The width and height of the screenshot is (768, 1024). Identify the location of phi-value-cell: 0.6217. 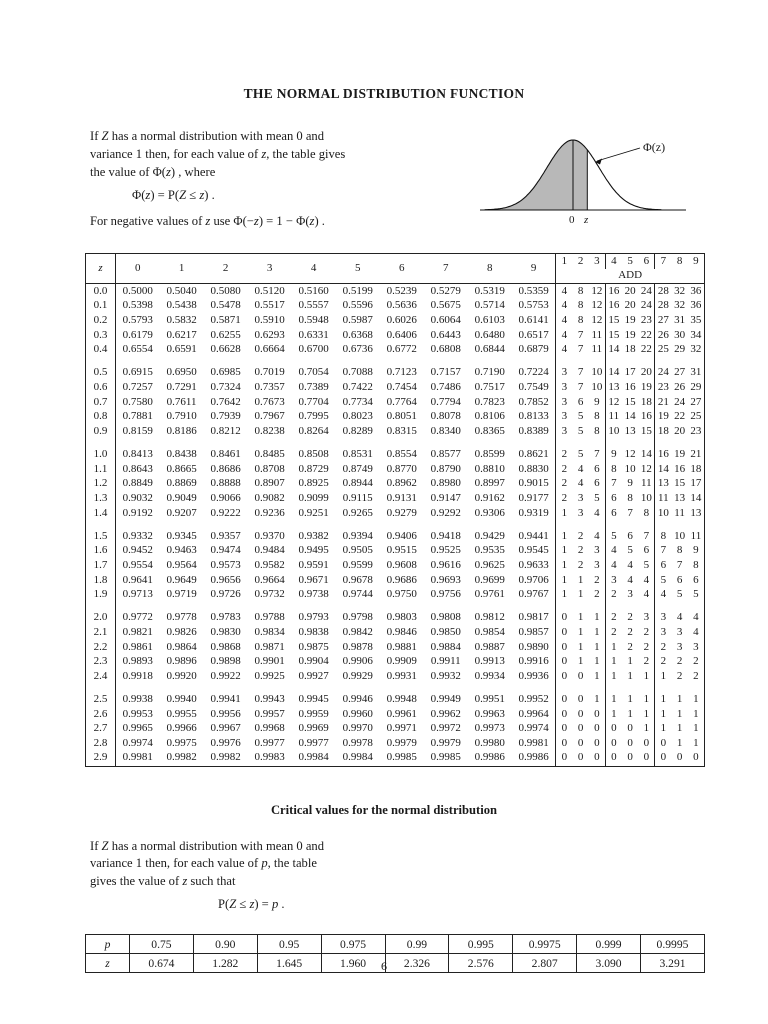
(181, 334).